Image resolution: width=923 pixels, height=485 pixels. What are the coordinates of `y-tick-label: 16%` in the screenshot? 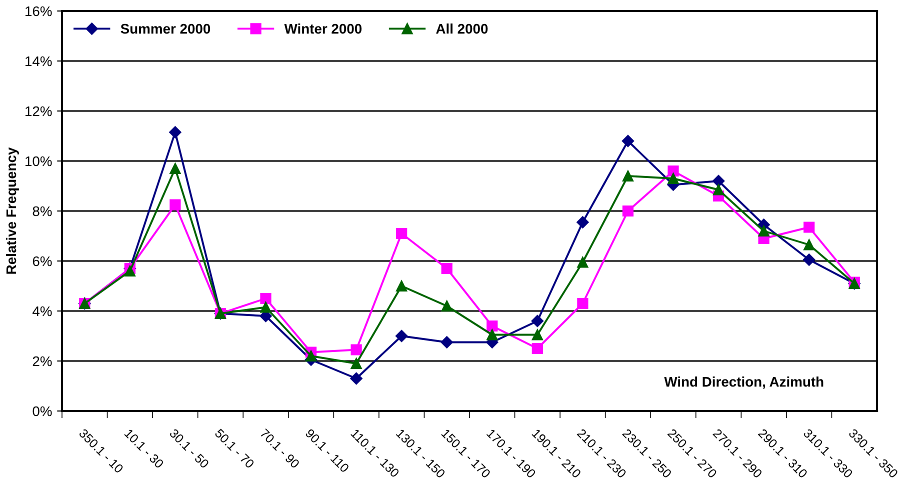 It's located at (39, 11).